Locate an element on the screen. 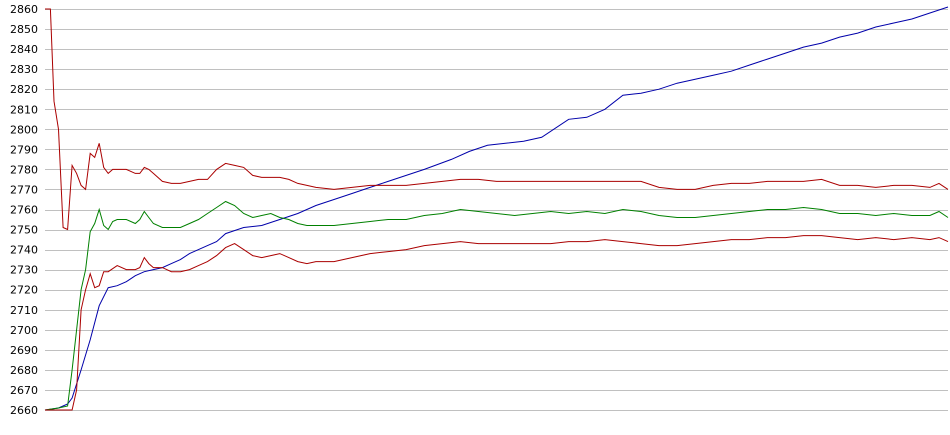  y-tick-label: 2660 is located at coordinates (24, 410).